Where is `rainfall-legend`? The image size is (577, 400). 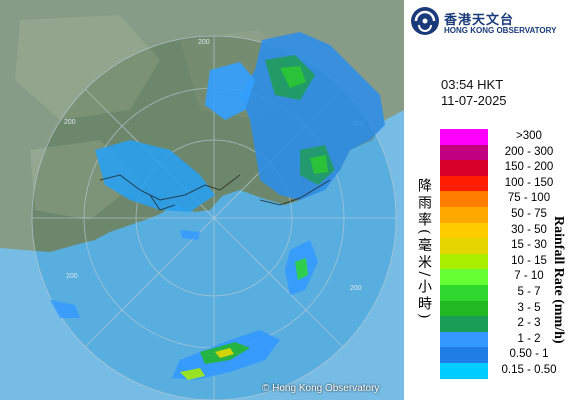 rainfall-legend is located at coordinates (464, 254).